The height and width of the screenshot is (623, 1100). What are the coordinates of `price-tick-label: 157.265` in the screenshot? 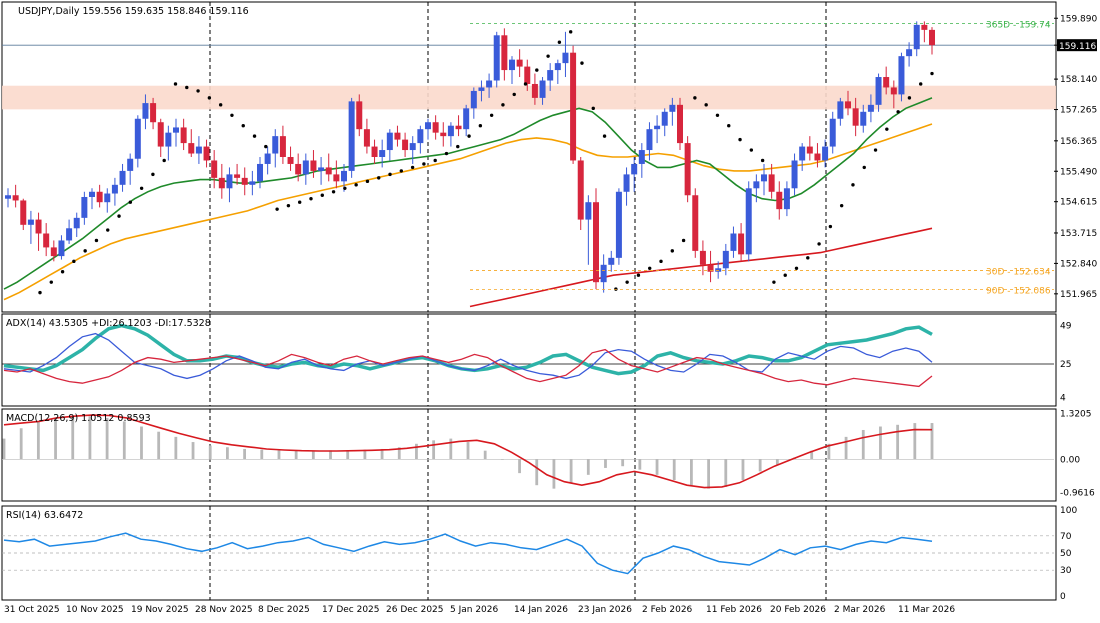 It's located at (1078, 111).